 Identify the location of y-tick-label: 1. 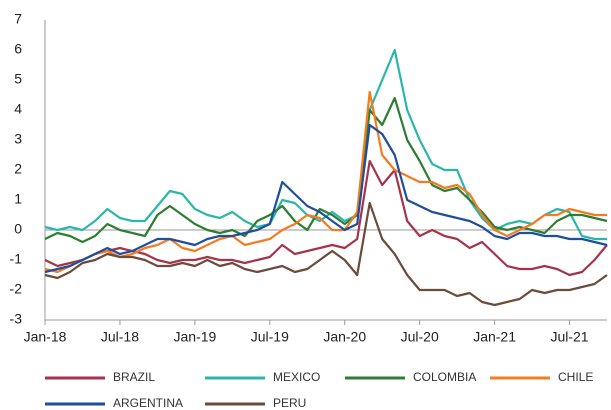
(18, 199).